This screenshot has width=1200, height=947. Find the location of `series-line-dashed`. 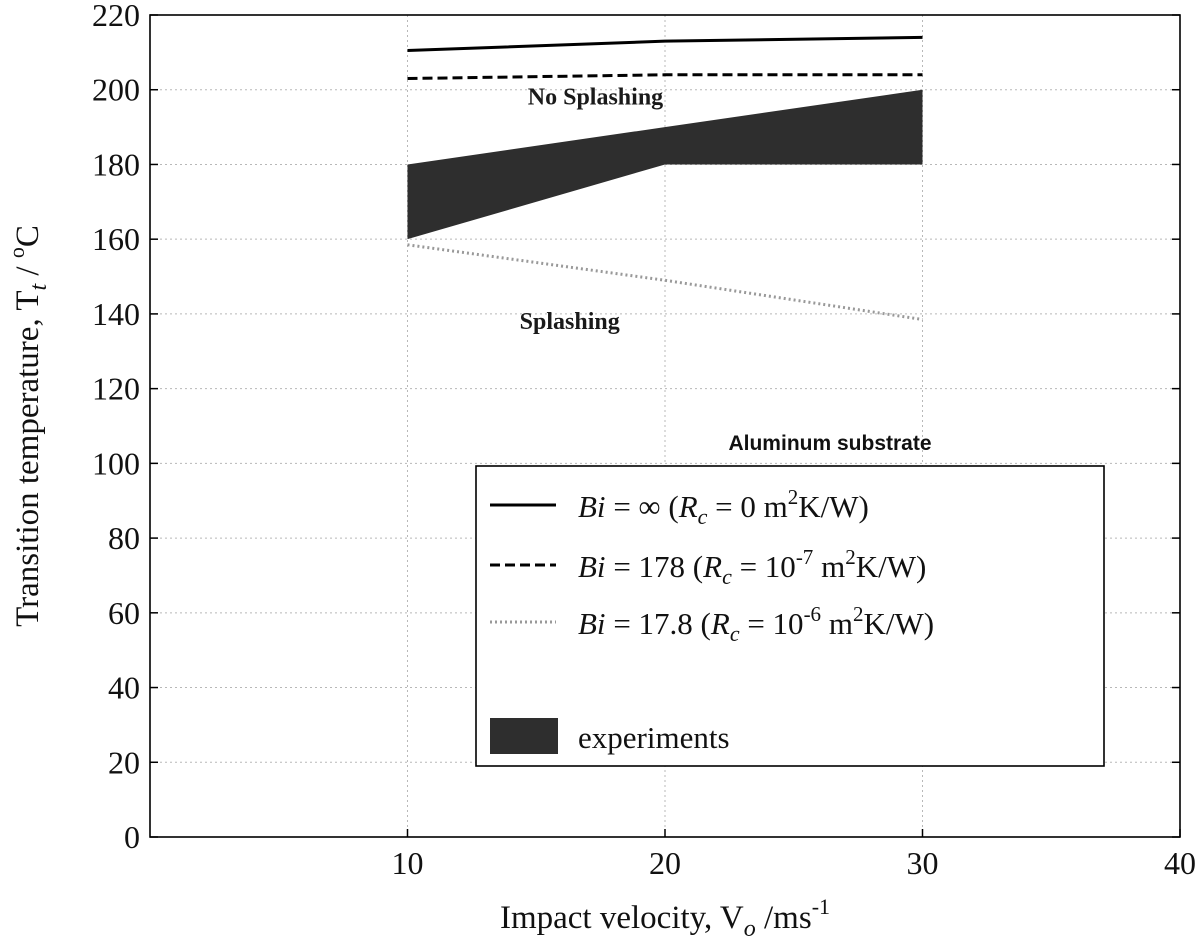

series-line-dashed is located at coordinates (665, 77).